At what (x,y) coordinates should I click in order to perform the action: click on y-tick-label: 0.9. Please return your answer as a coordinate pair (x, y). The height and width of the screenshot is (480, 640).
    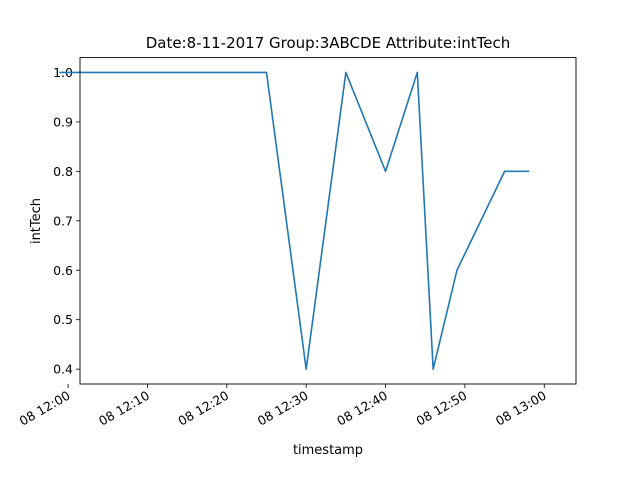
    Looking at the image, I should click on (63, 121).